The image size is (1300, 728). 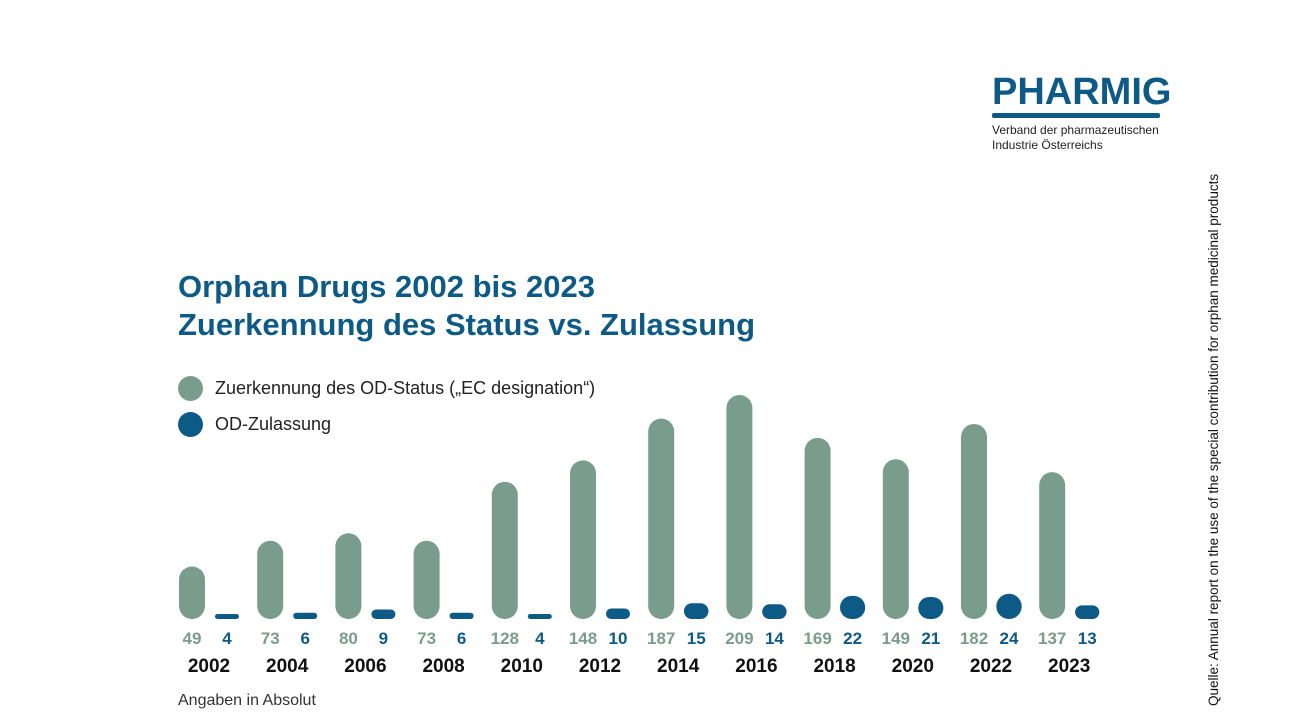 What do you see at coordinates (209, 666) in the screenshot?
I see `year-label-2002: 2002` at bounding box center [209, 666].